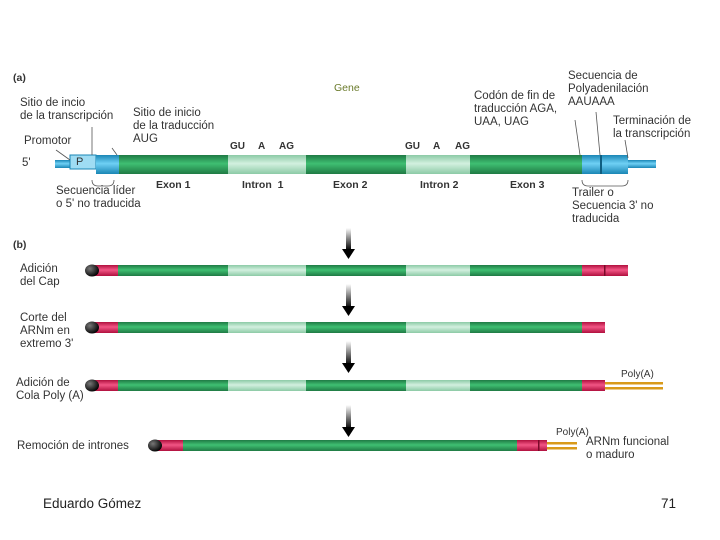  Describe the element at coordinates (173, 185) in the screenshot. I see `segment-label-exon-1: Exon 1` at that location.